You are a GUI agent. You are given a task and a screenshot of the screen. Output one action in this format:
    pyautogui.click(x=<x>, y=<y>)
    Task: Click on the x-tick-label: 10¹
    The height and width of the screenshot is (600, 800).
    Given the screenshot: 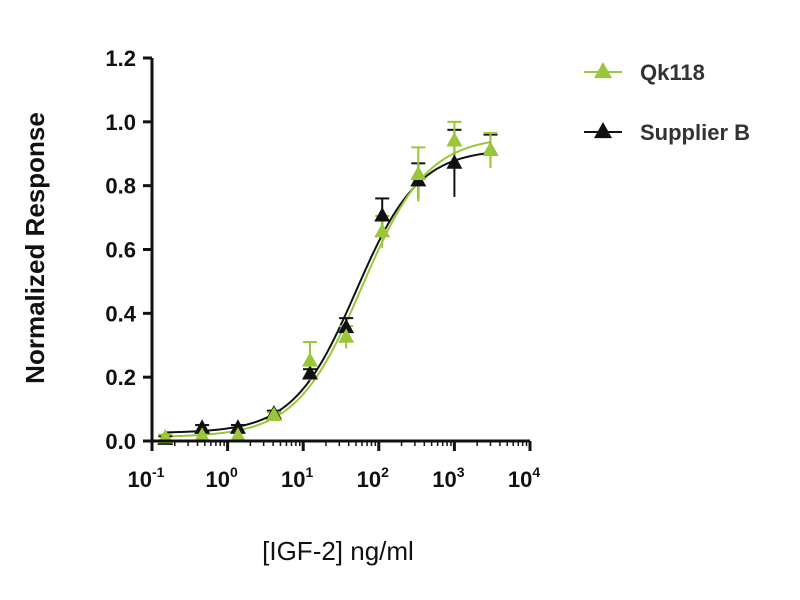 What is the action you would take?
    pyautogui.click(x=297, y=478)
    